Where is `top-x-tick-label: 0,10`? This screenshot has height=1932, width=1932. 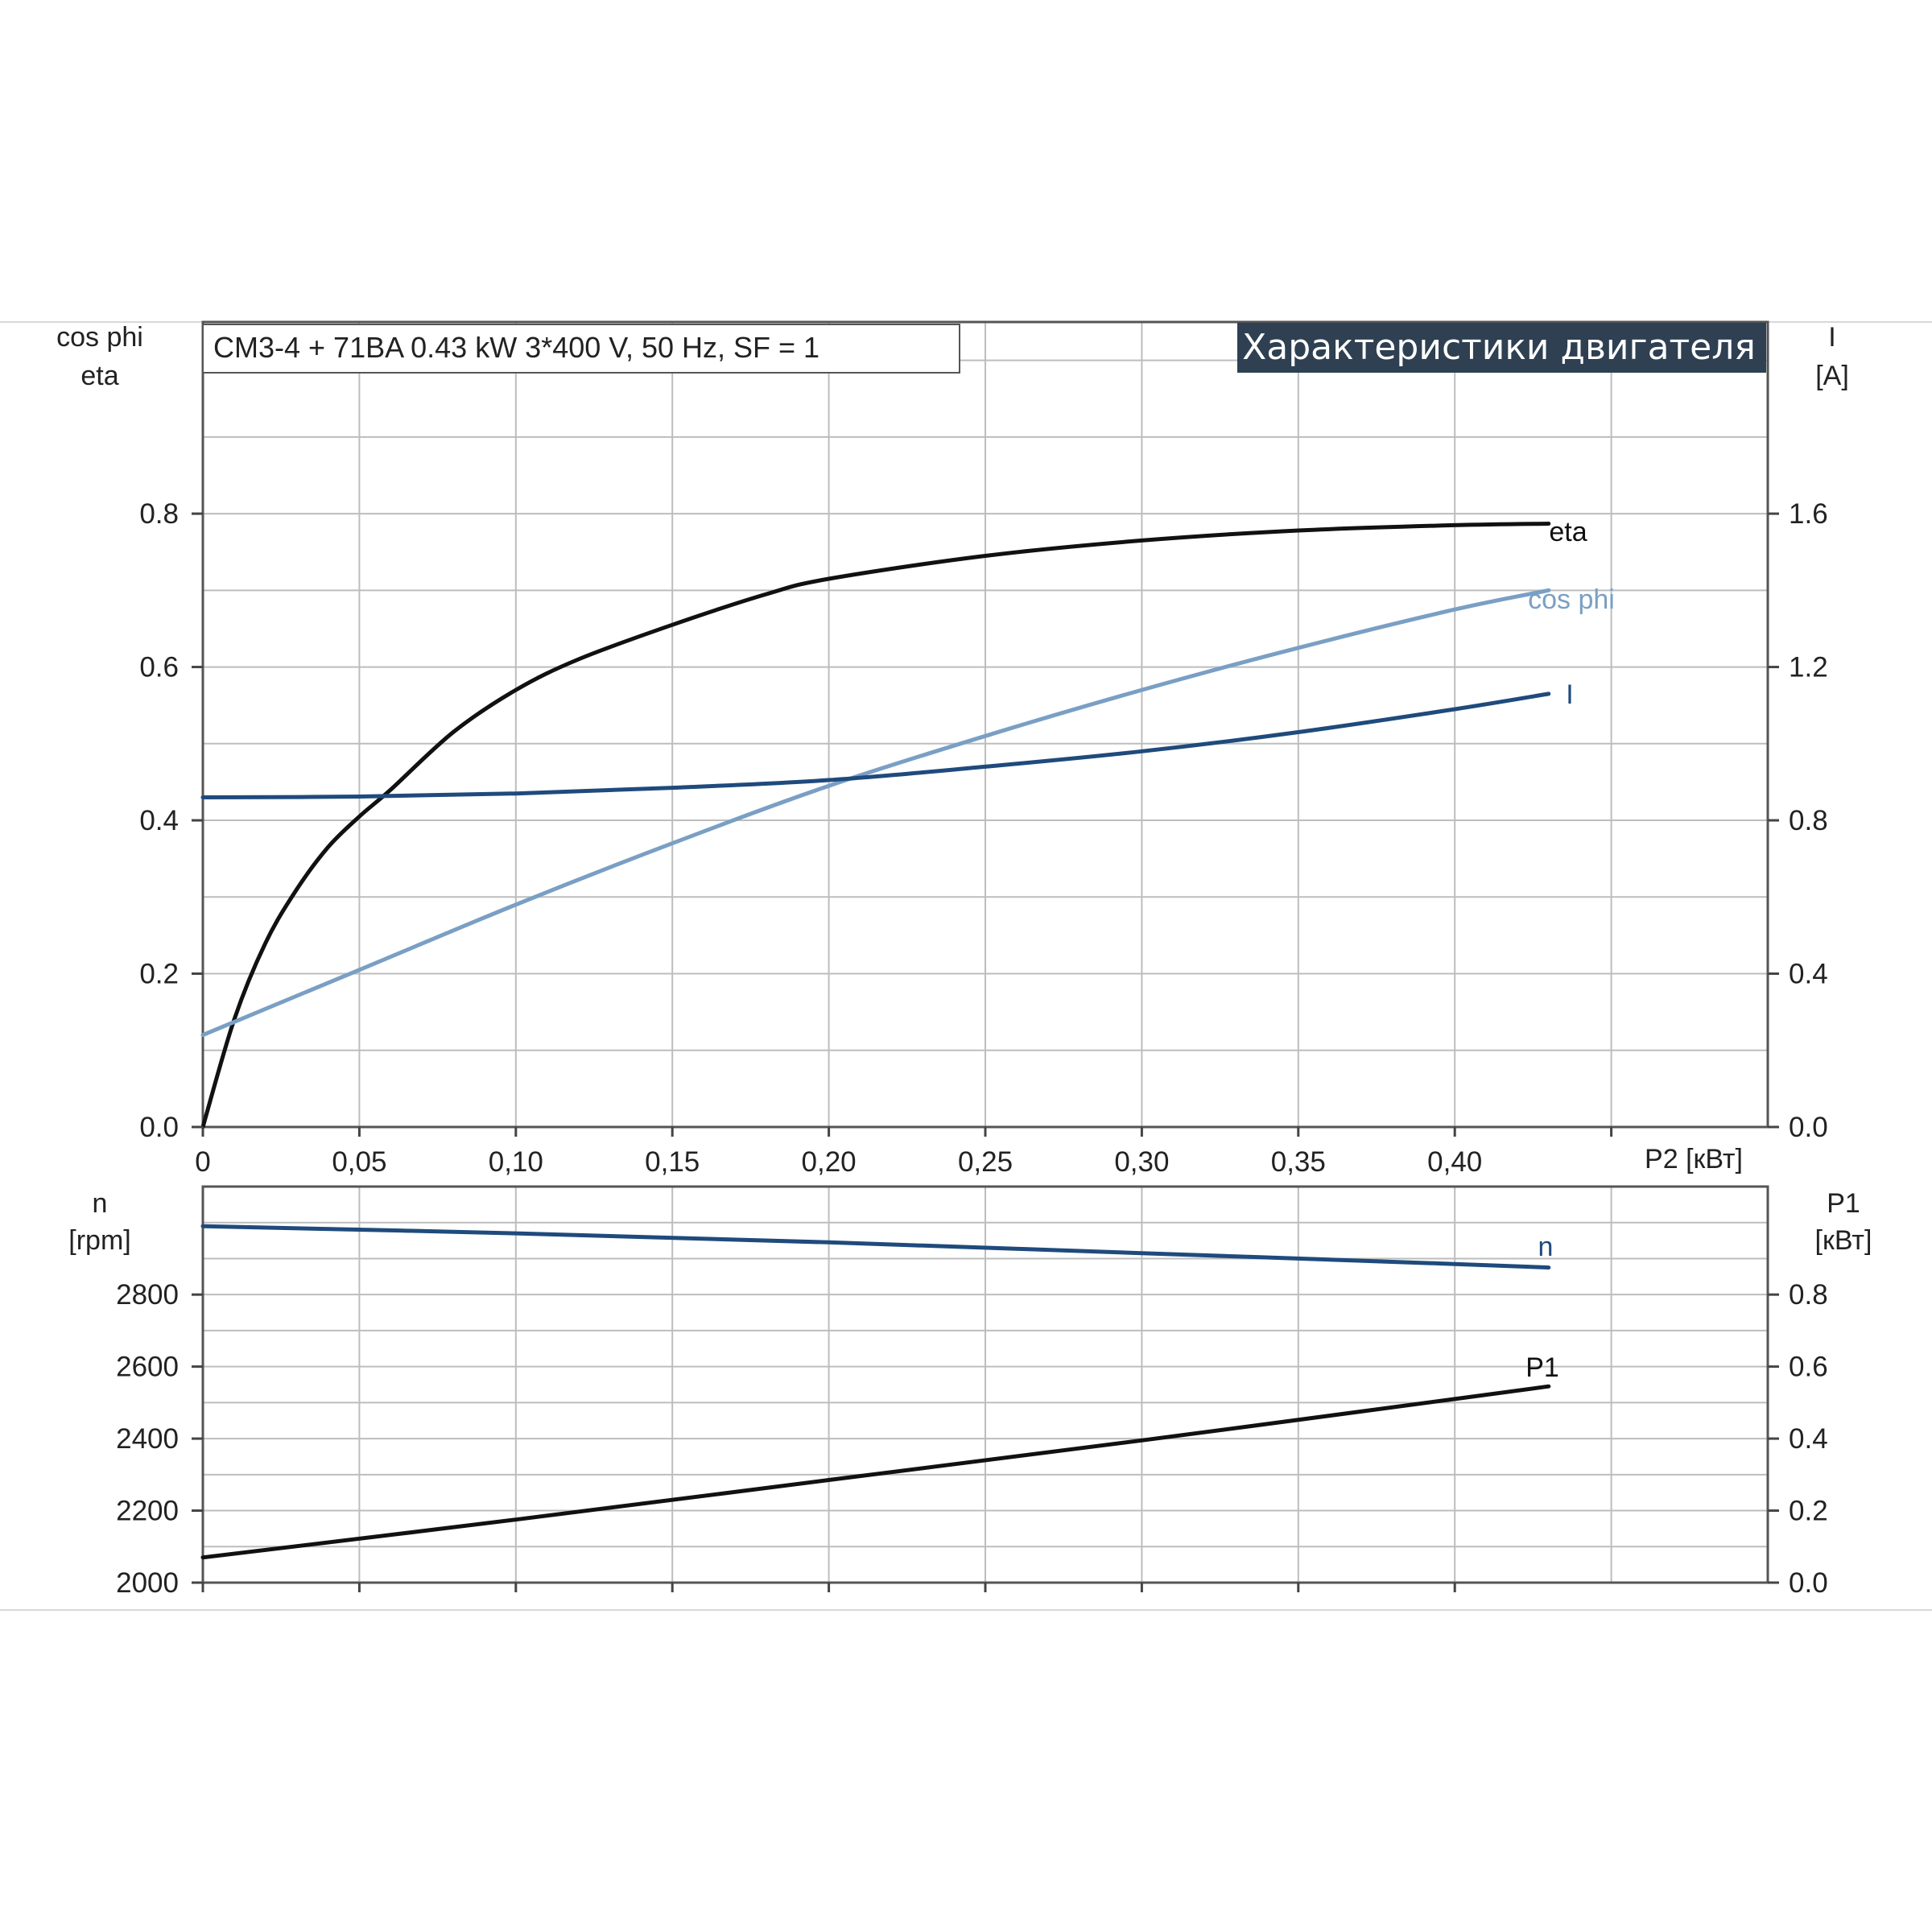 top-x-tick-label: 0,10 is located at coordinates (516, 1162).